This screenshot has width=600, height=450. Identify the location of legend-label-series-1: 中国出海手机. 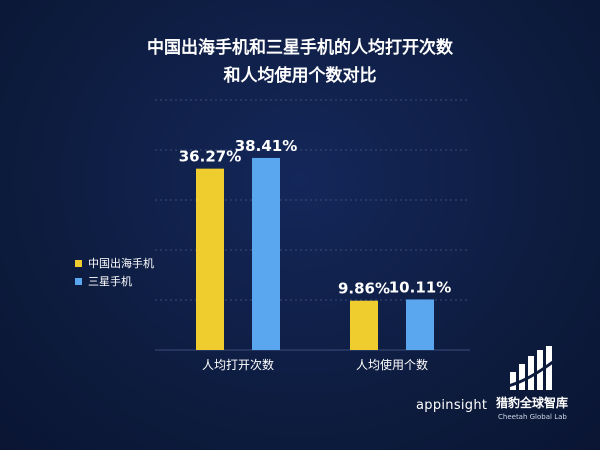
(121, 263).